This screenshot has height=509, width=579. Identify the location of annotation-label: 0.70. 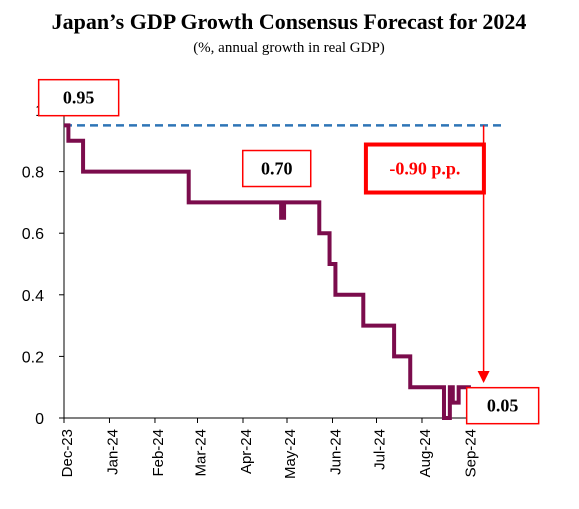
(277, 169).